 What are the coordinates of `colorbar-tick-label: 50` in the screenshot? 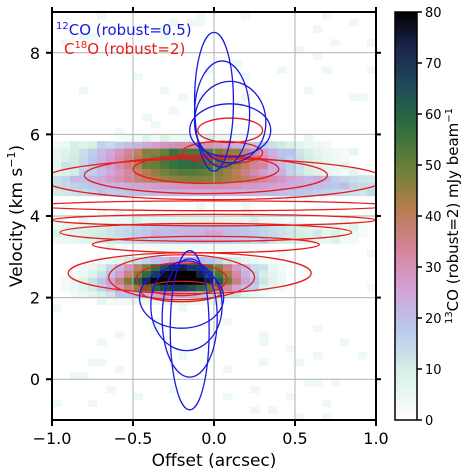 It's located at (433, 166).